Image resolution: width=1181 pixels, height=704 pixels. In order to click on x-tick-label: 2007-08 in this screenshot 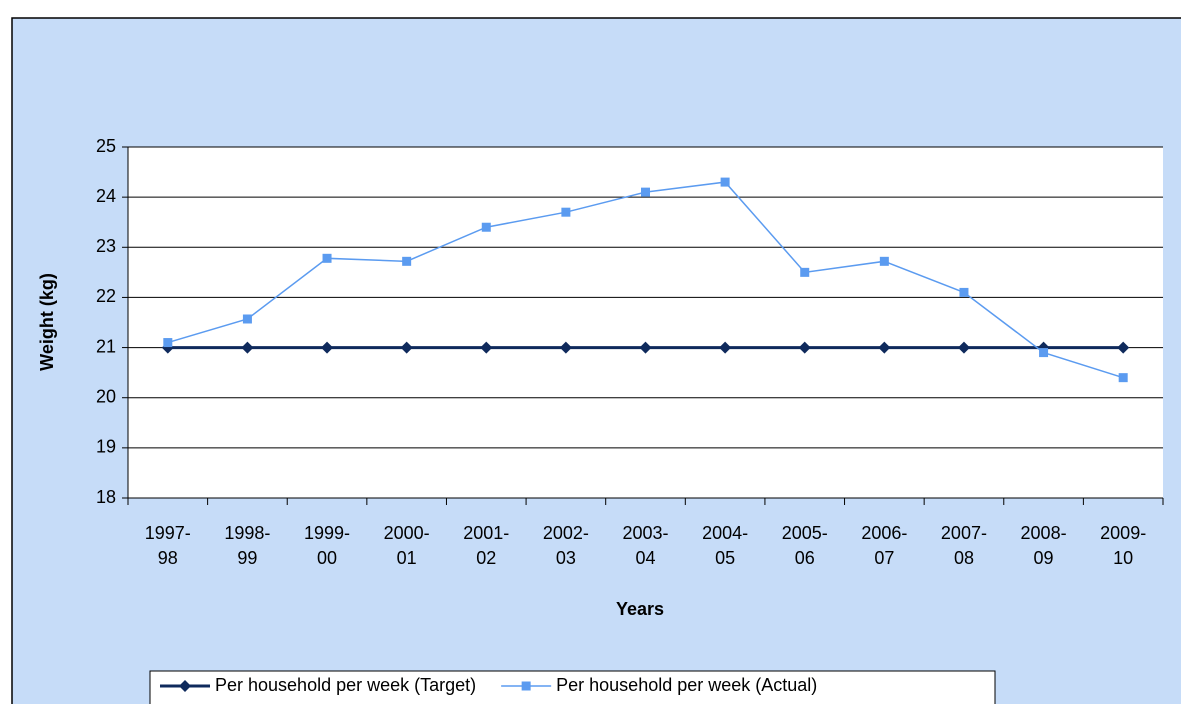, I will do `click(963, 545)`.